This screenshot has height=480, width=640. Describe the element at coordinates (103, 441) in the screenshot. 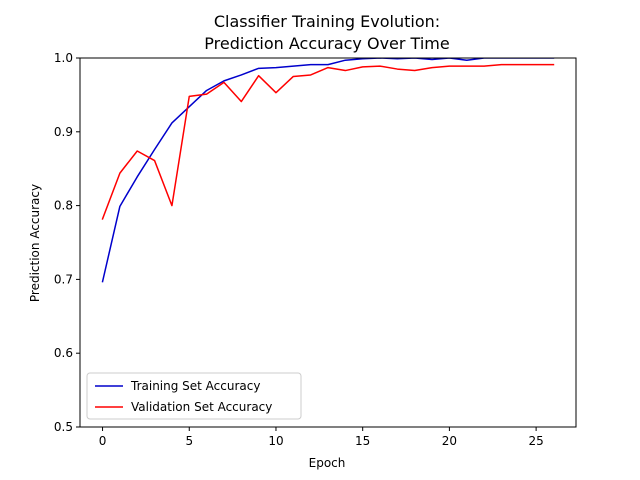

I see `x-tick-label: 0` at that location.